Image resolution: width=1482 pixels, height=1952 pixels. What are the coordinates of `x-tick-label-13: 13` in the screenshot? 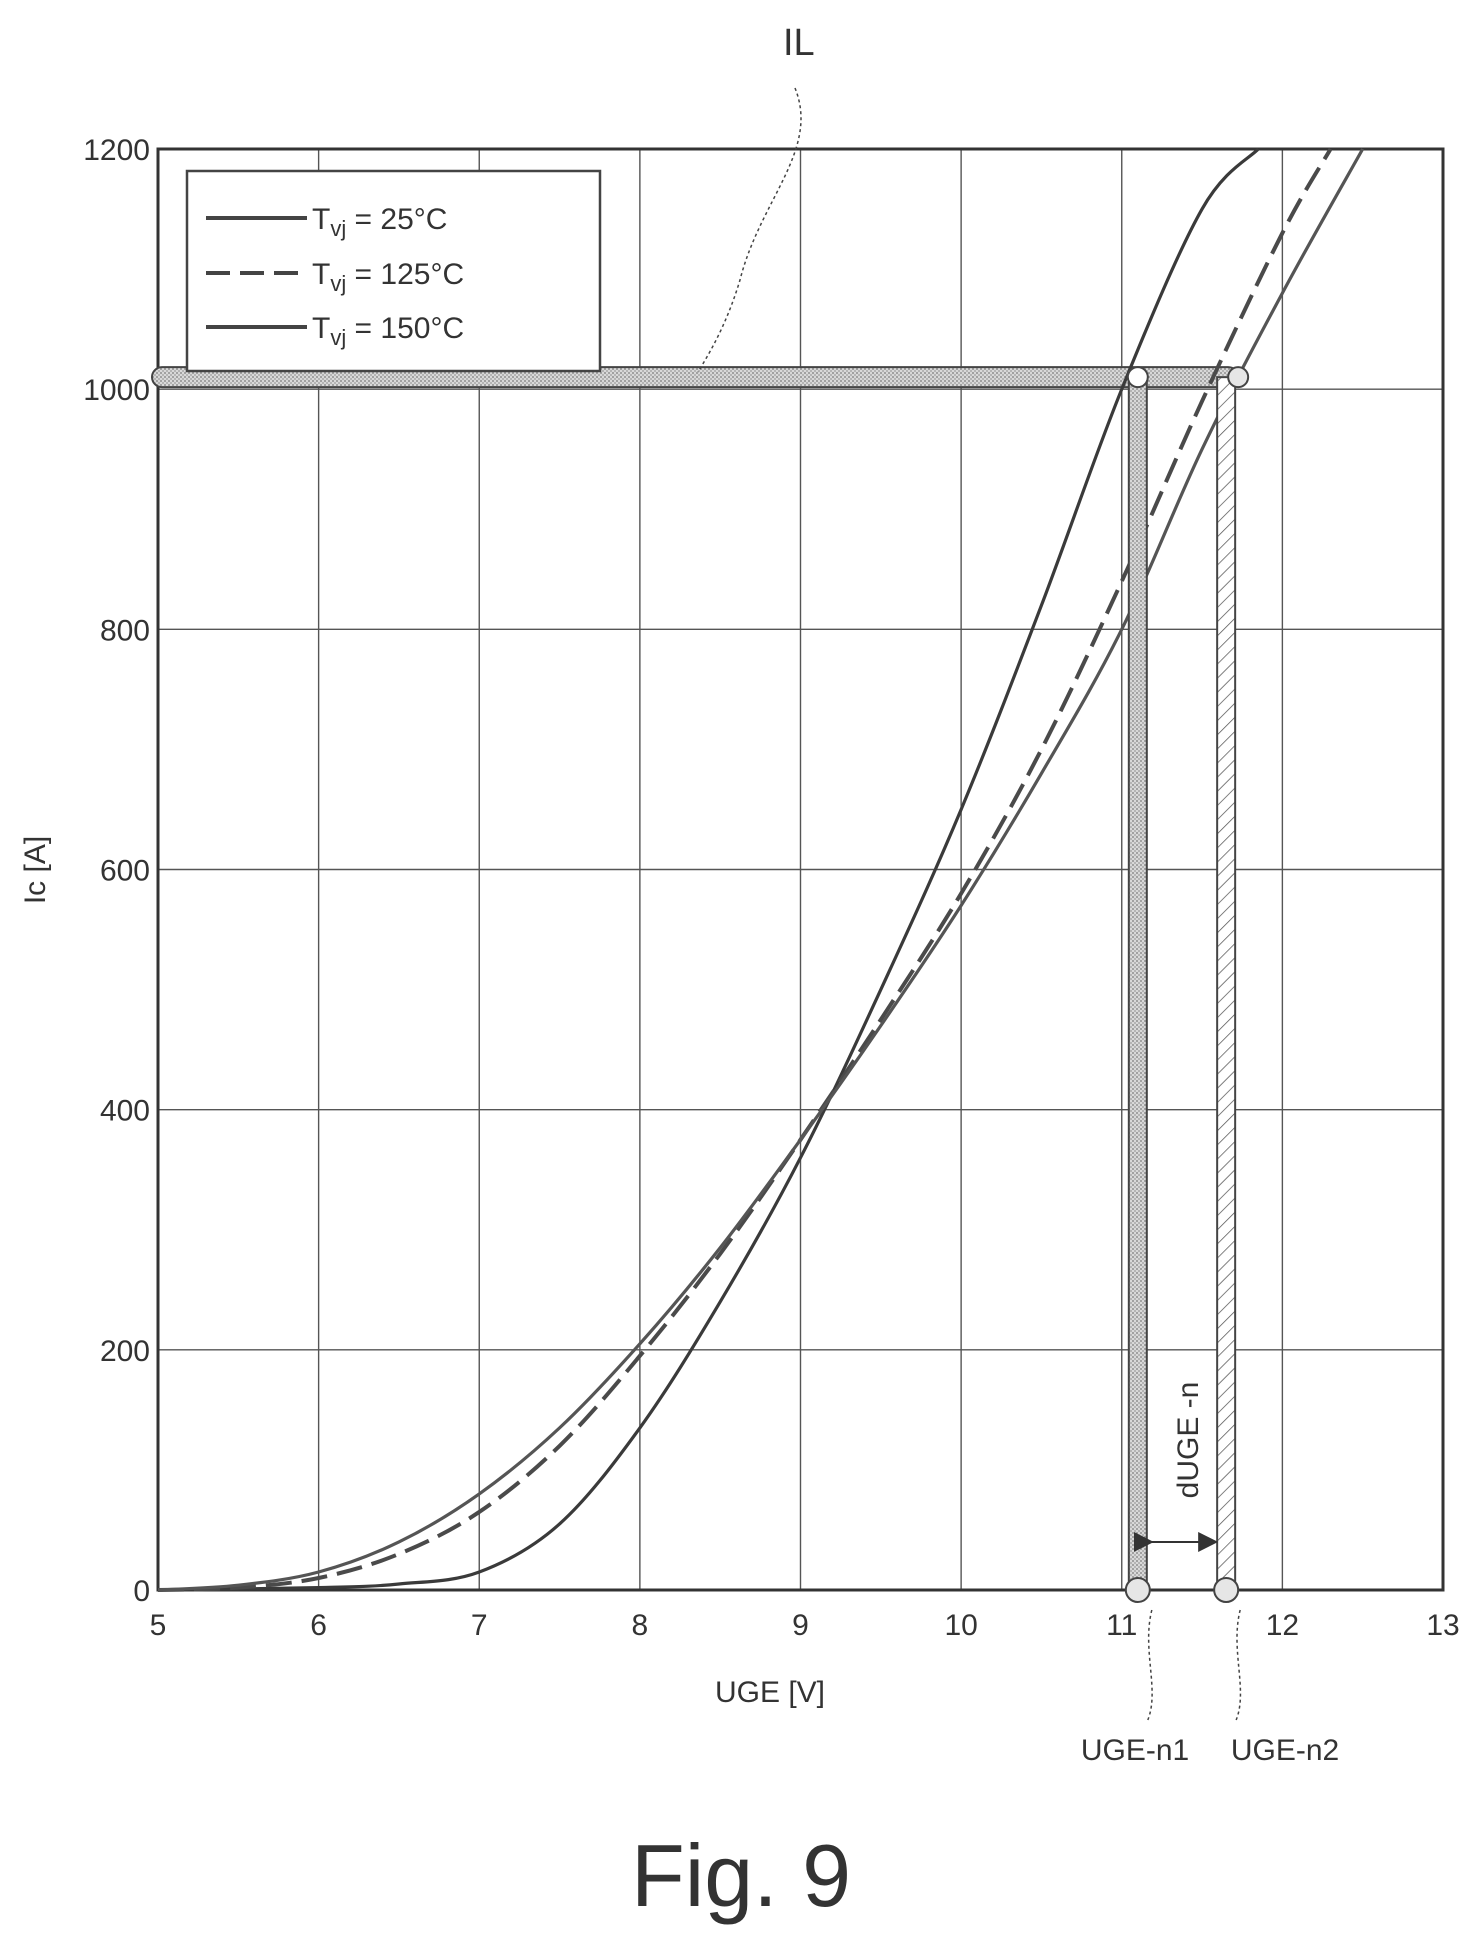 It's located at (1442, 1625).